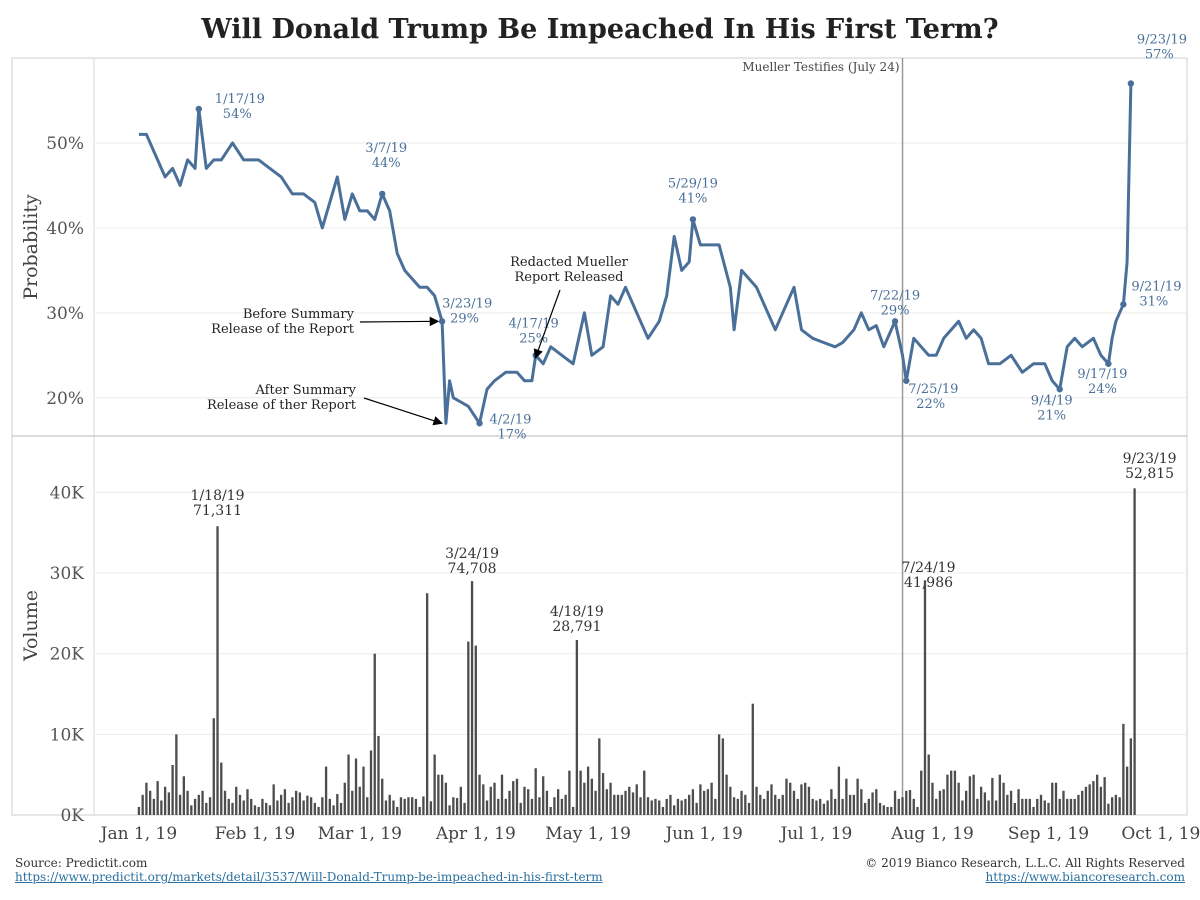  I want to click on y-axis-titles: Probability Volume, so click(31, 428).